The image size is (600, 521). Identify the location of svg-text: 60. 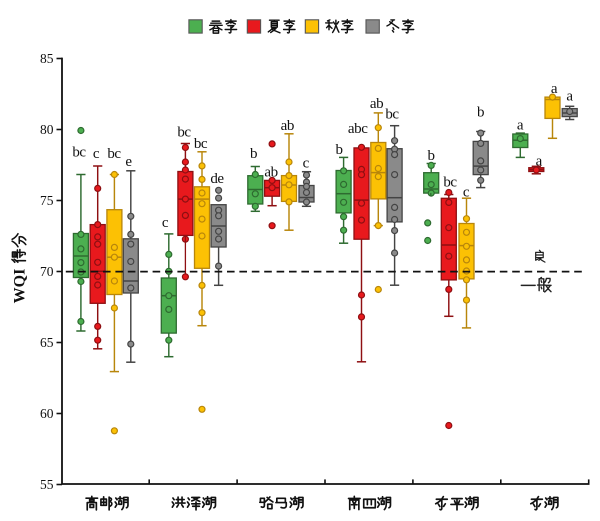
(47, 413).